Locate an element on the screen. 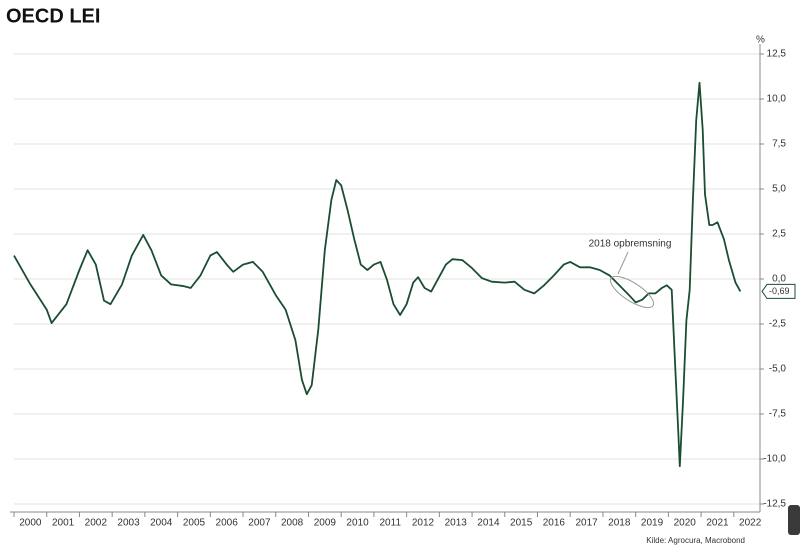  x-tick-label: 2003 is located at coordinates (128, 523).